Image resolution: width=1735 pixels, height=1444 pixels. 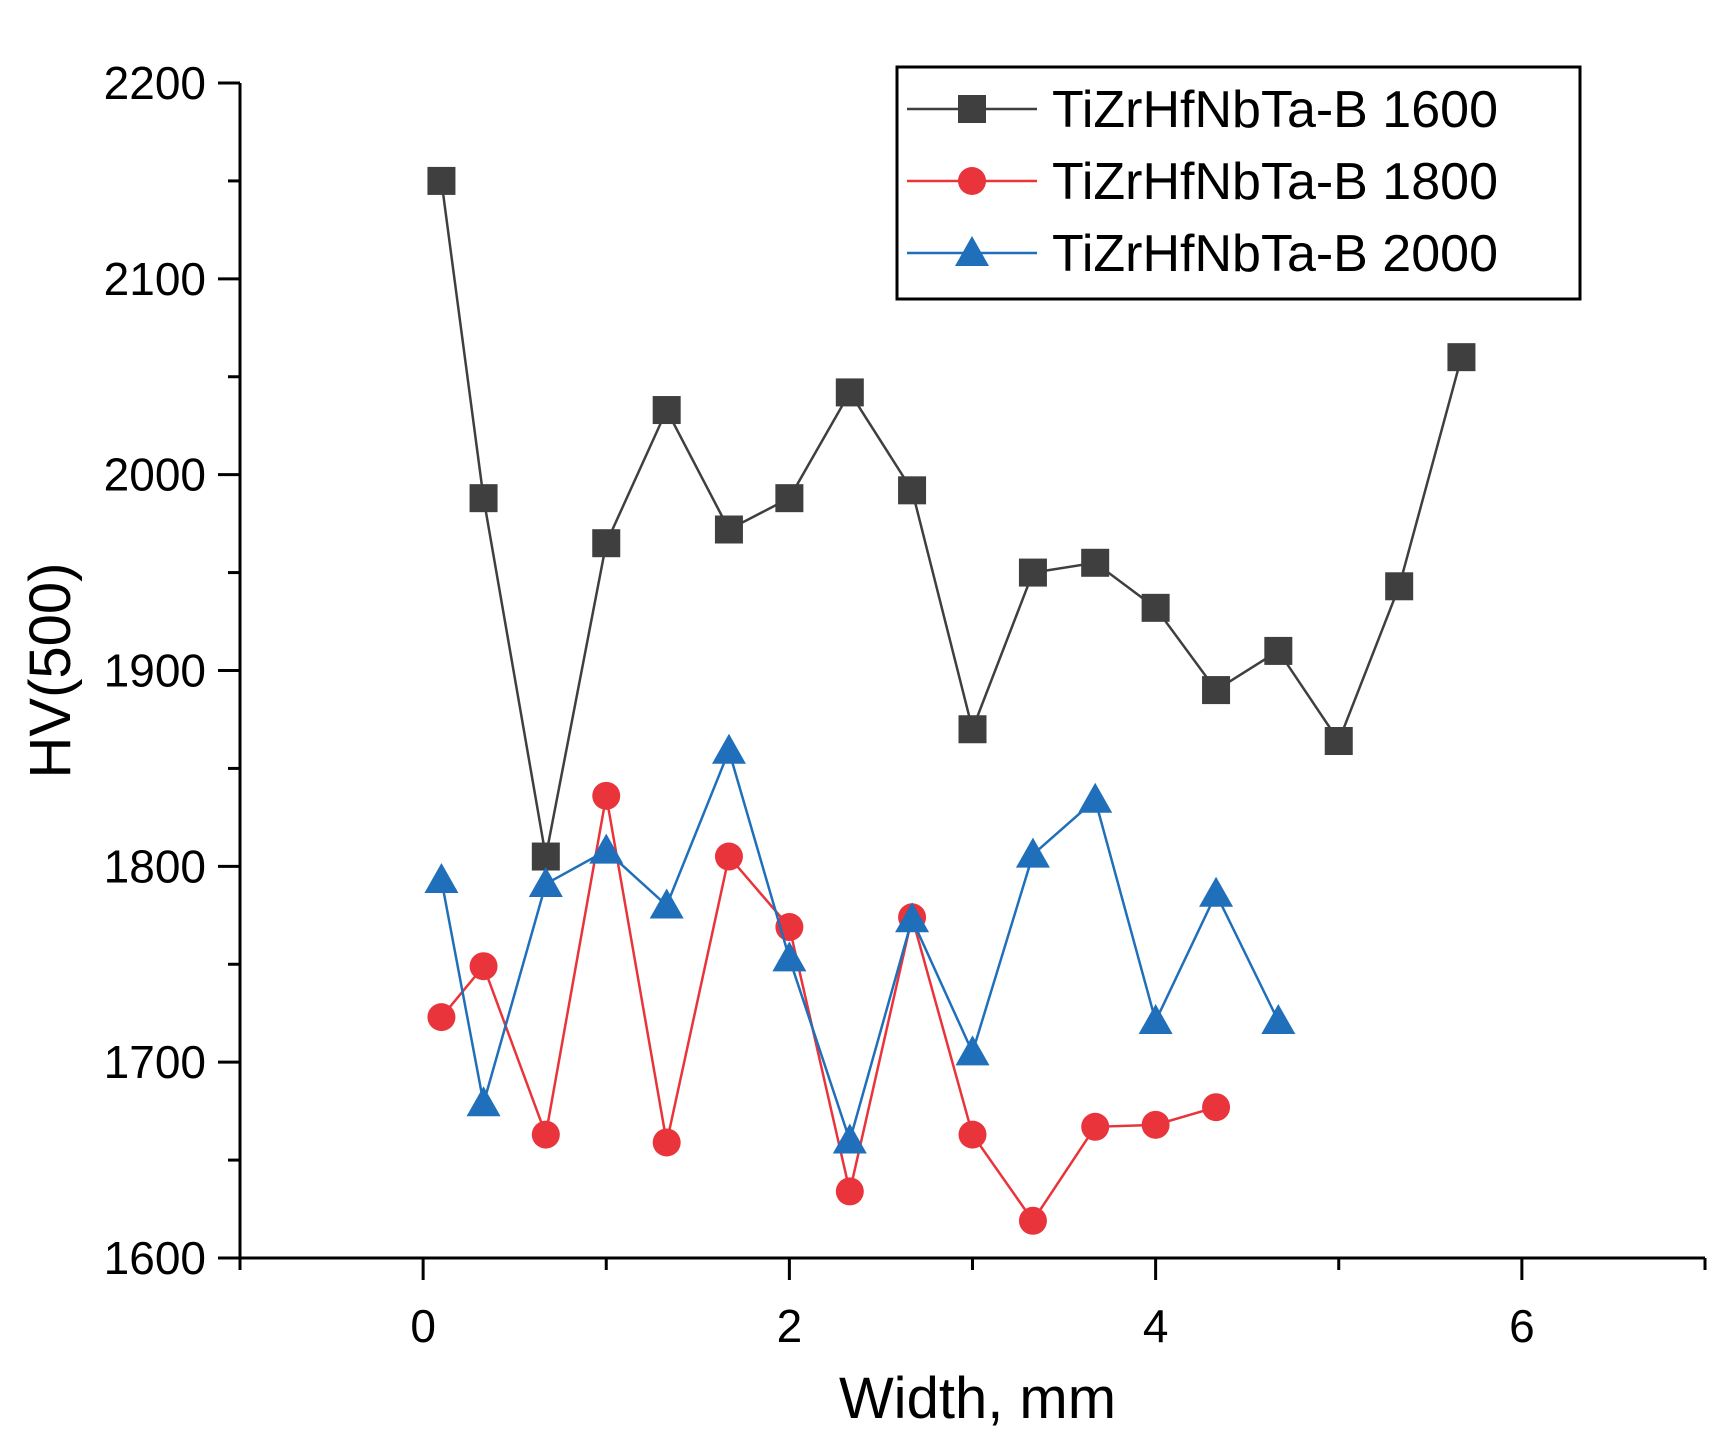 I want to click on x-tick-label: 2, so click(x=790, y=1326).